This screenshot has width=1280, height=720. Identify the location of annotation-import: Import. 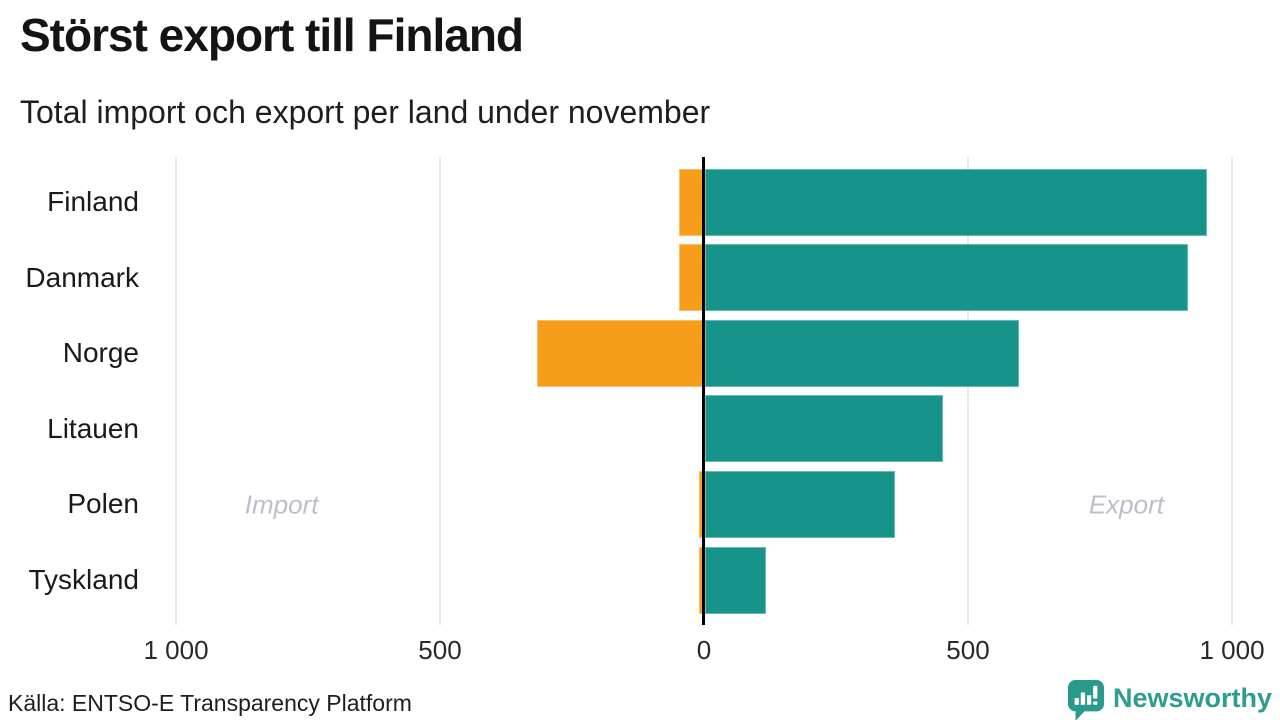
(281, 504).